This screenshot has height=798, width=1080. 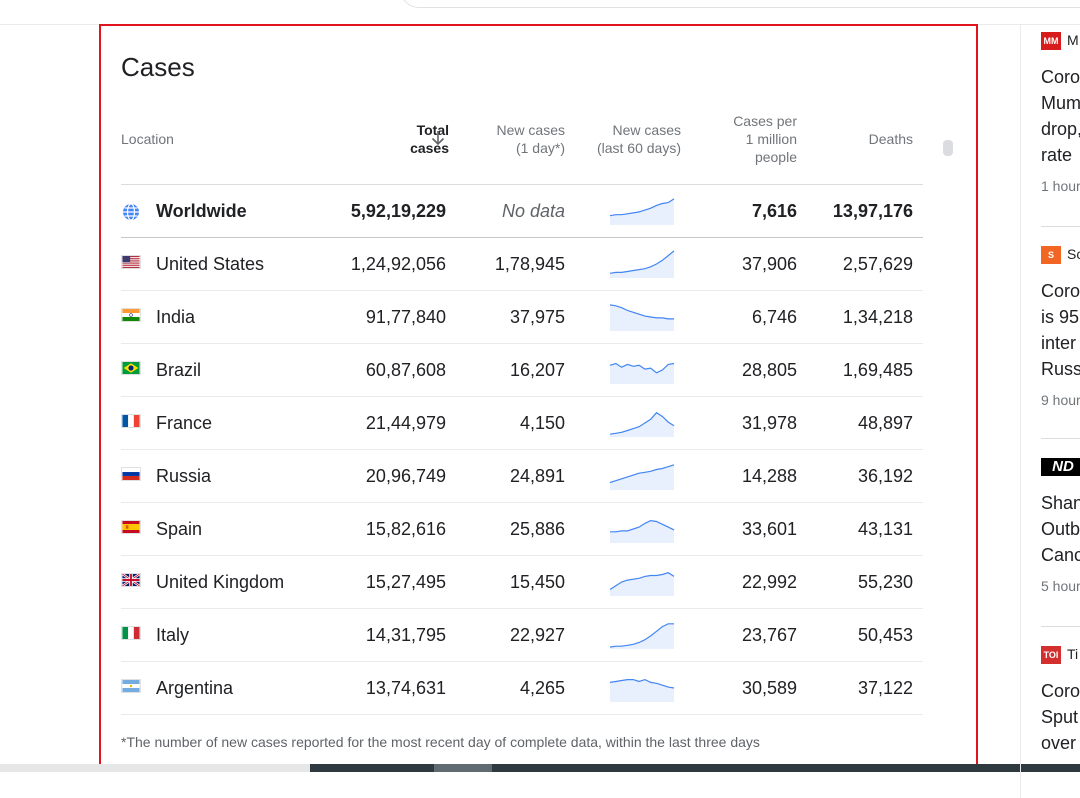 What do you see at coordinates (774, 317) in the screenshot?
I see `cases-per-million-value: 6,746` at bounding box center [774, 317].